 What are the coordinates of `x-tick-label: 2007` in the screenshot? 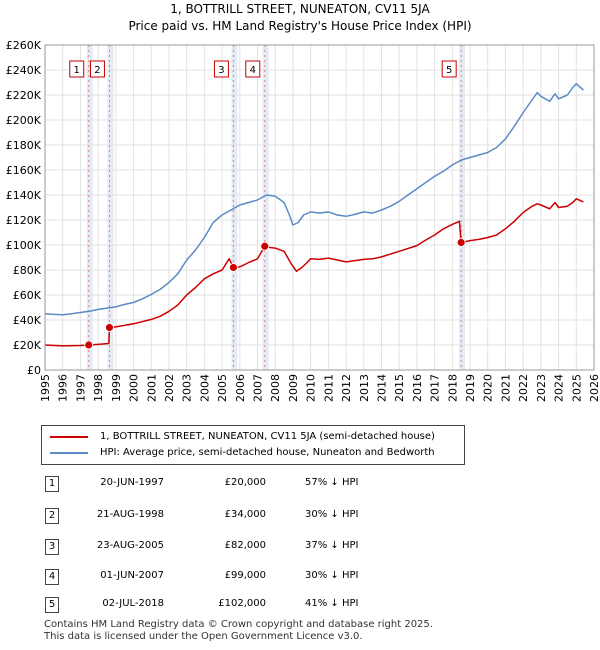 It's located at (258, 388).